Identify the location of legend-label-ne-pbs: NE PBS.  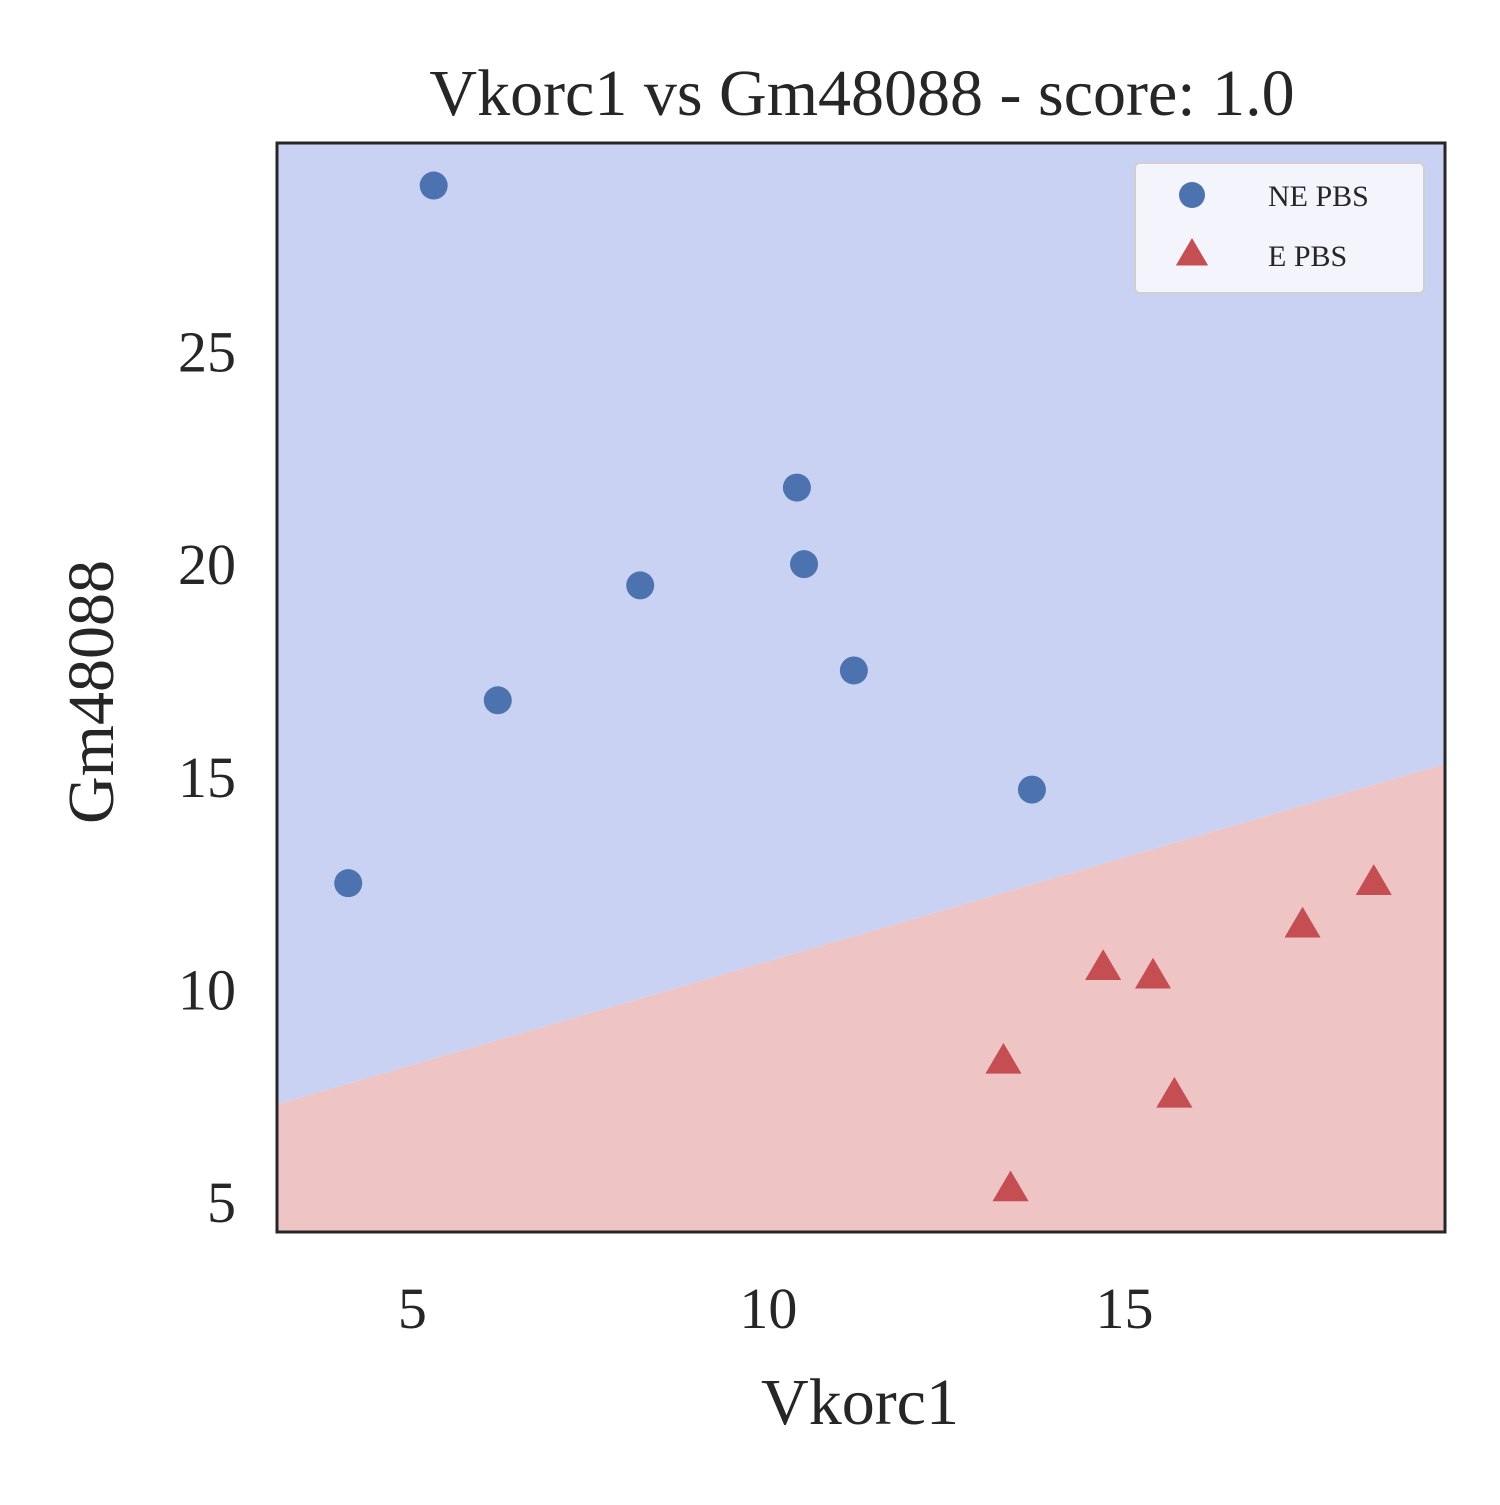
(1318, 196).